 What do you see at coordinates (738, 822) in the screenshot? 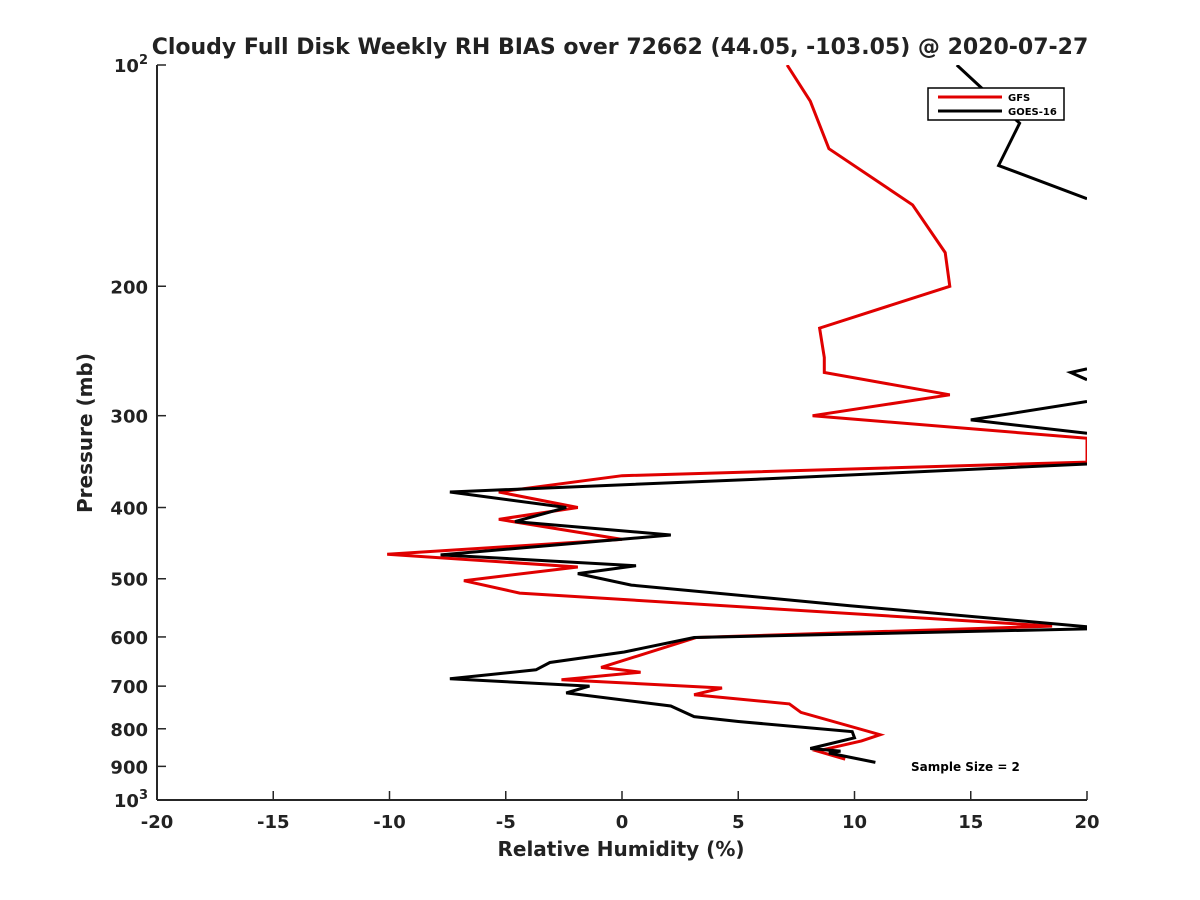
I see `x-tick-label: 5` at bounding box center [738, 822].